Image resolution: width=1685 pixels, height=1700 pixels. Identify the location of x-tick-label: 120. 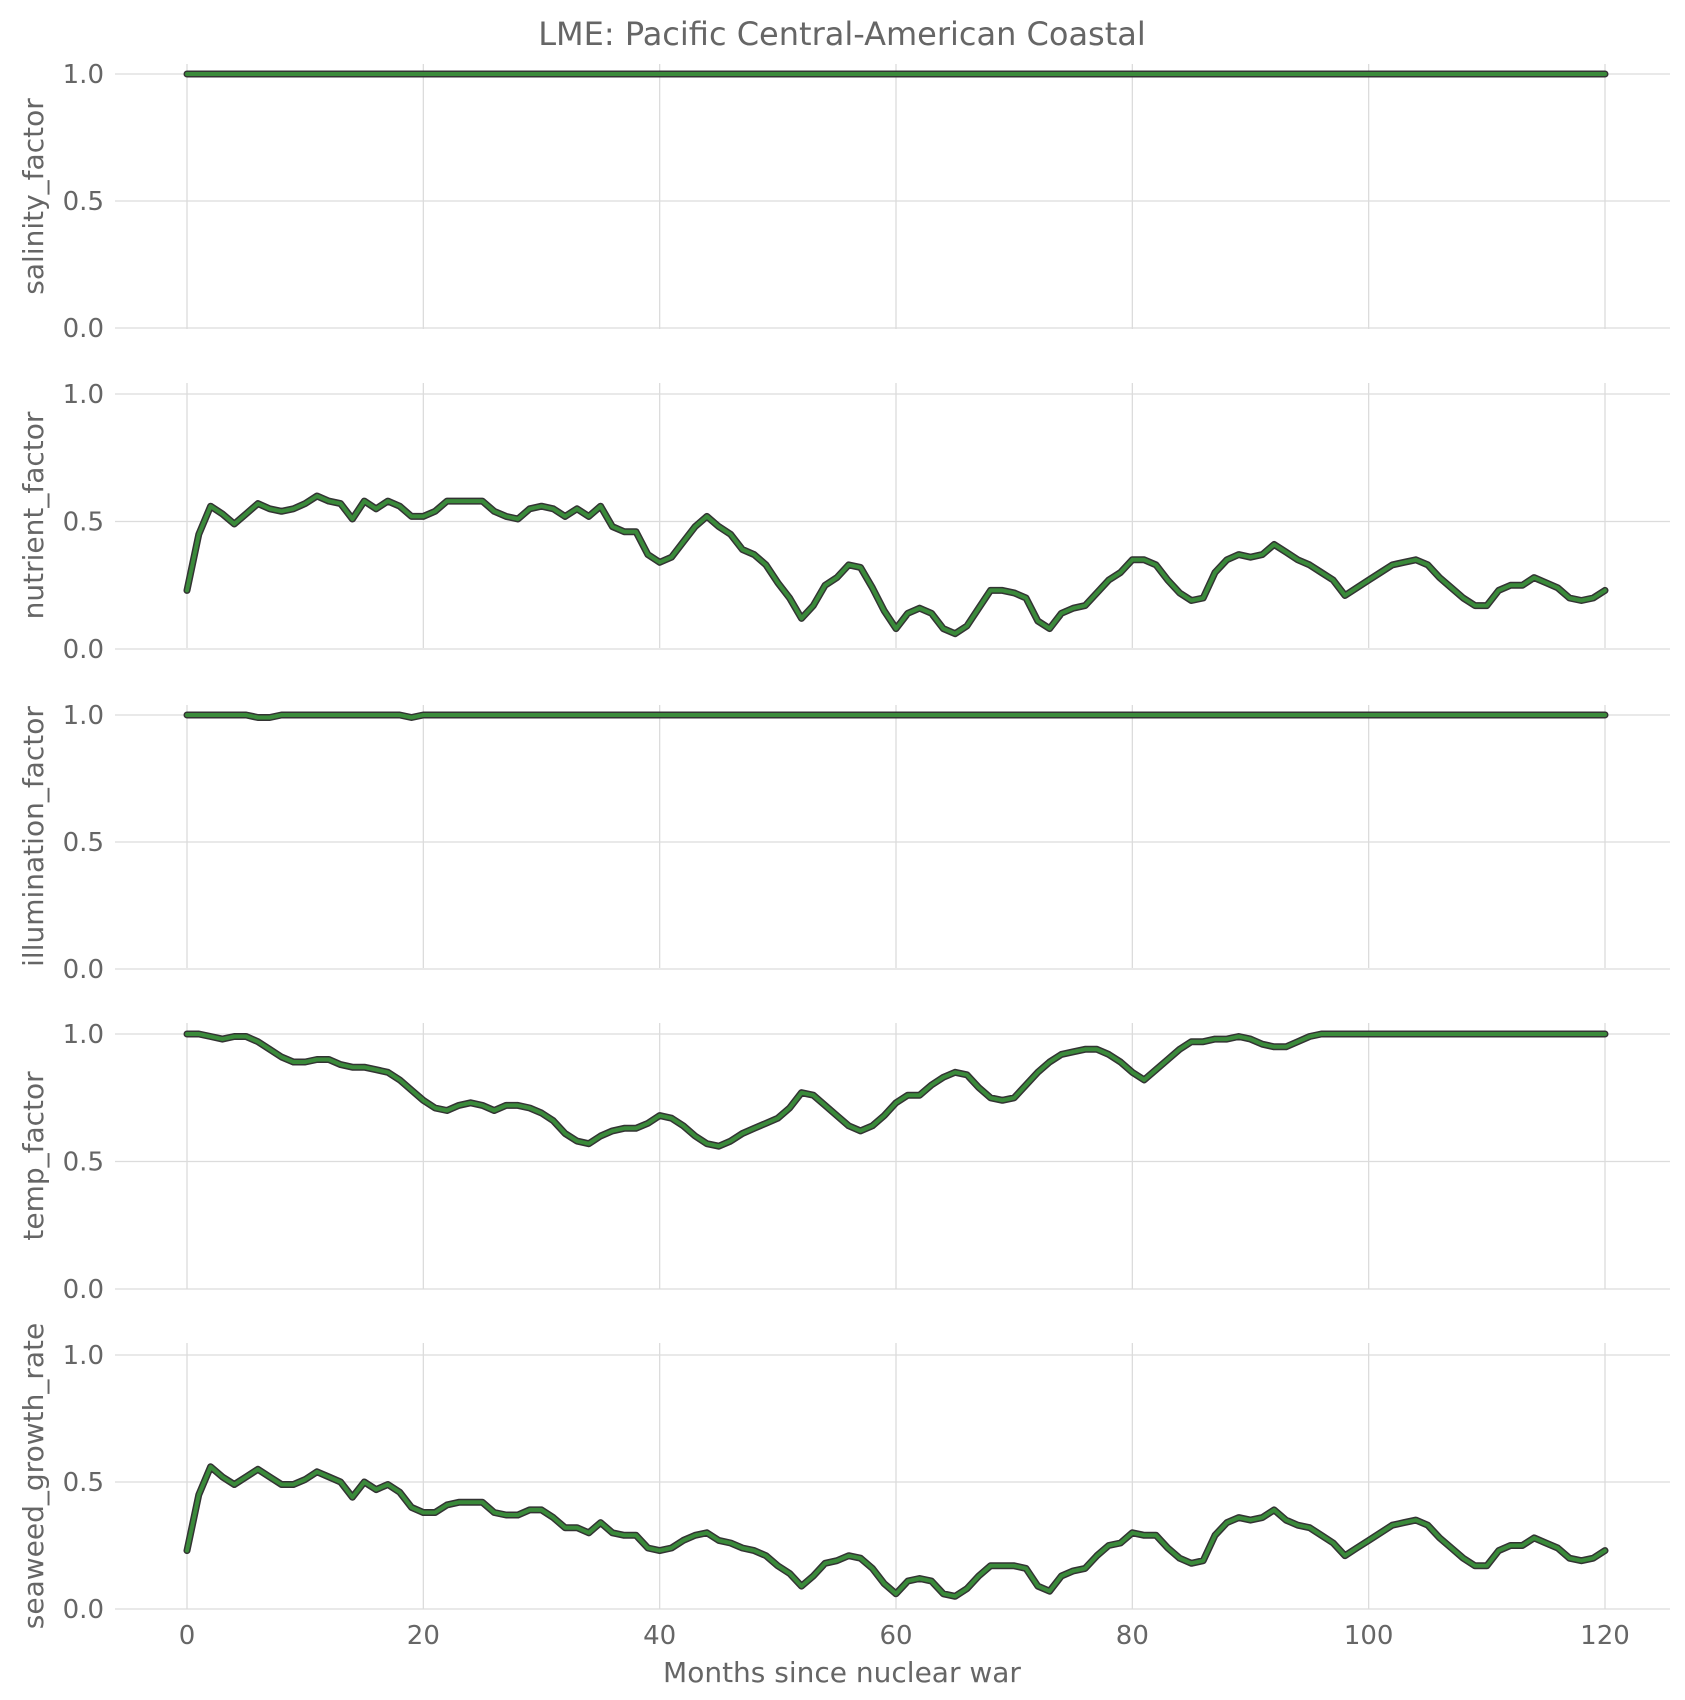
(1605, 1636).